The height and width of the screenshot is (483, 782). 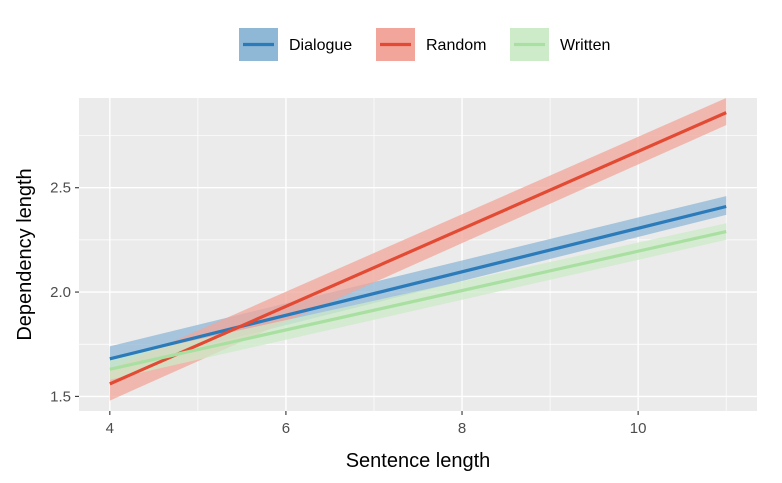 I want to click on x-tick-label: 10, so click(x=638, y=428).